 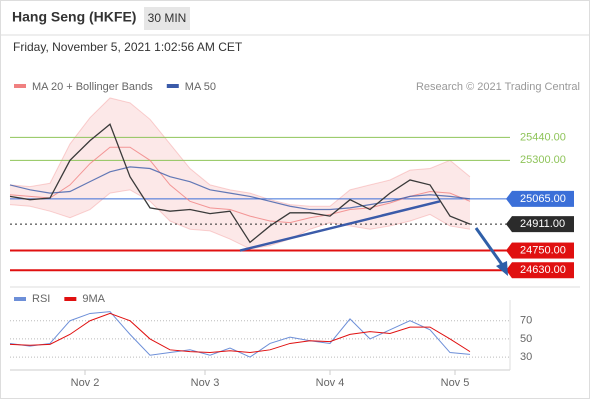 I want to click on legend-label: 9MA, so click(x=93, y=299).